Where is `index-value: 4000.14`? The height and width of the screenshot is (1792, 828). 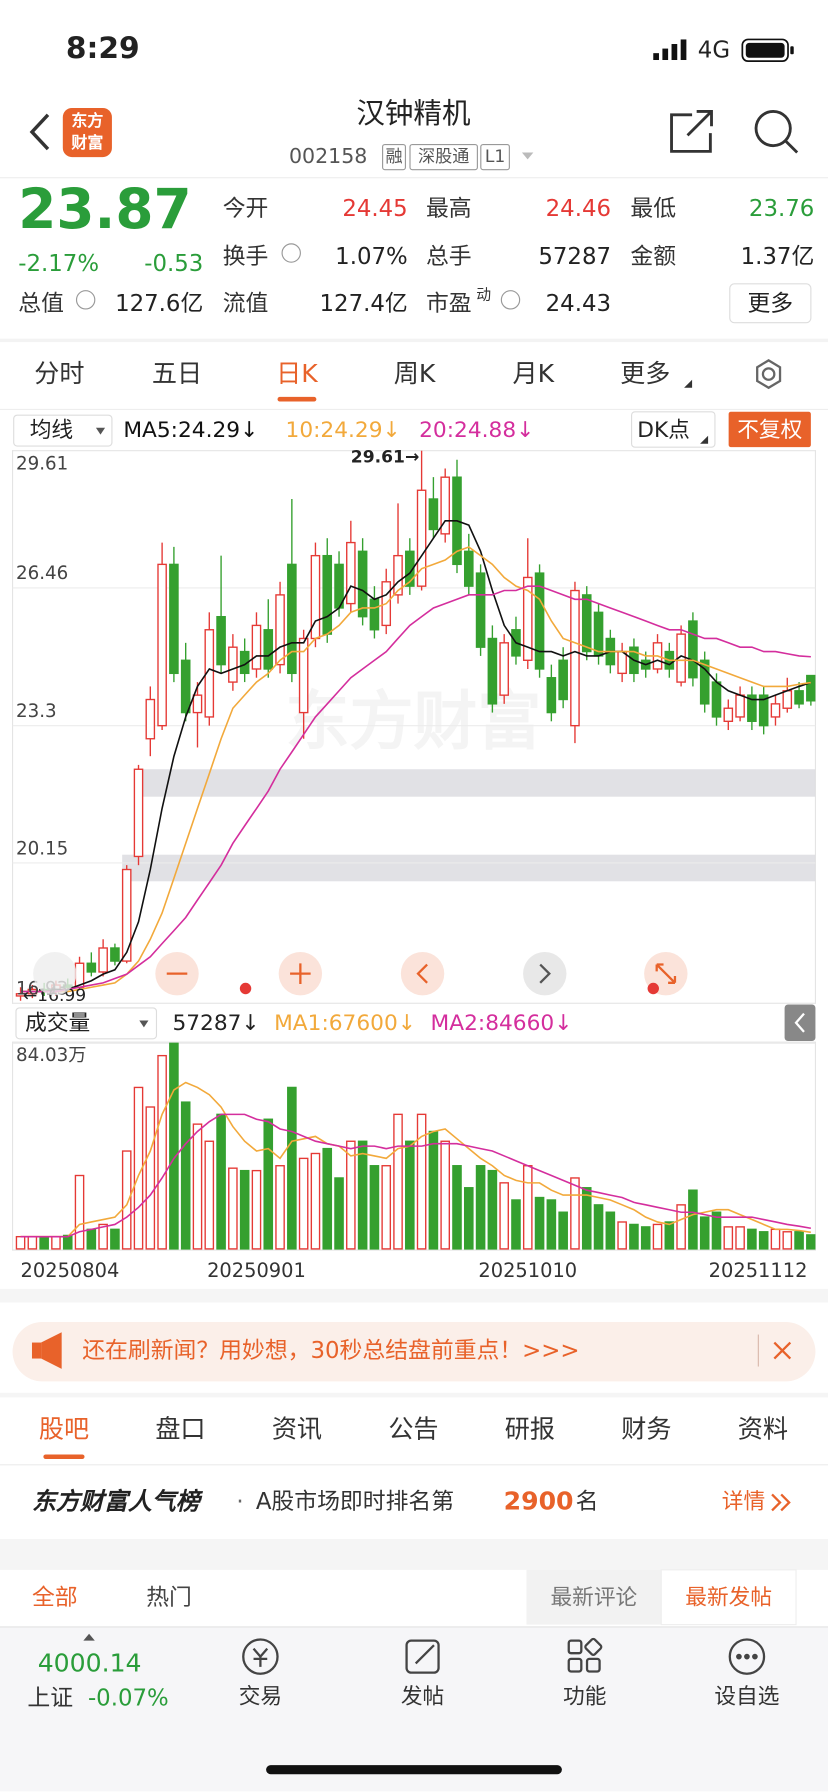
index-value: 4000.14 is located at coordinates (90, 1663).